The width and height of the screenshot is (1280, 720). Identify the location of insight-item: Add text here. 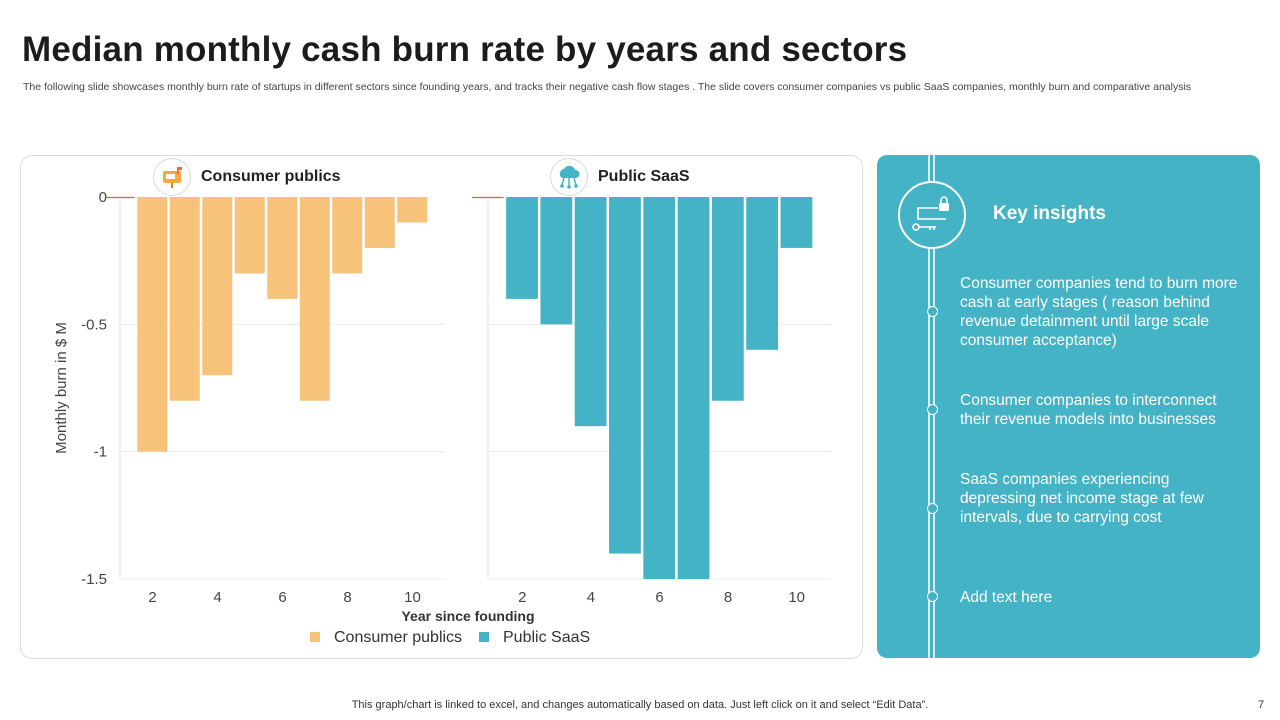
(1006, 597).